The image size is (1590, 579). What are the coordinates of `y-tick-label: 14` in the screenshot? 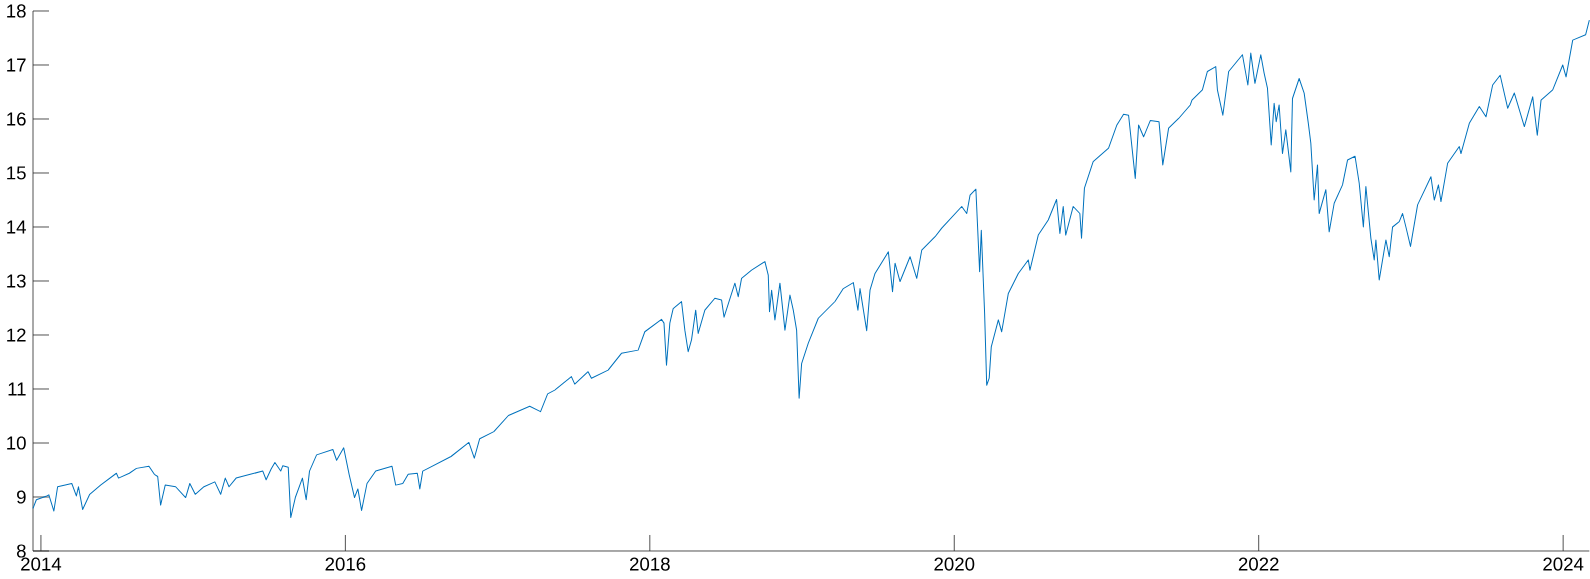 It's located at (16, 227).